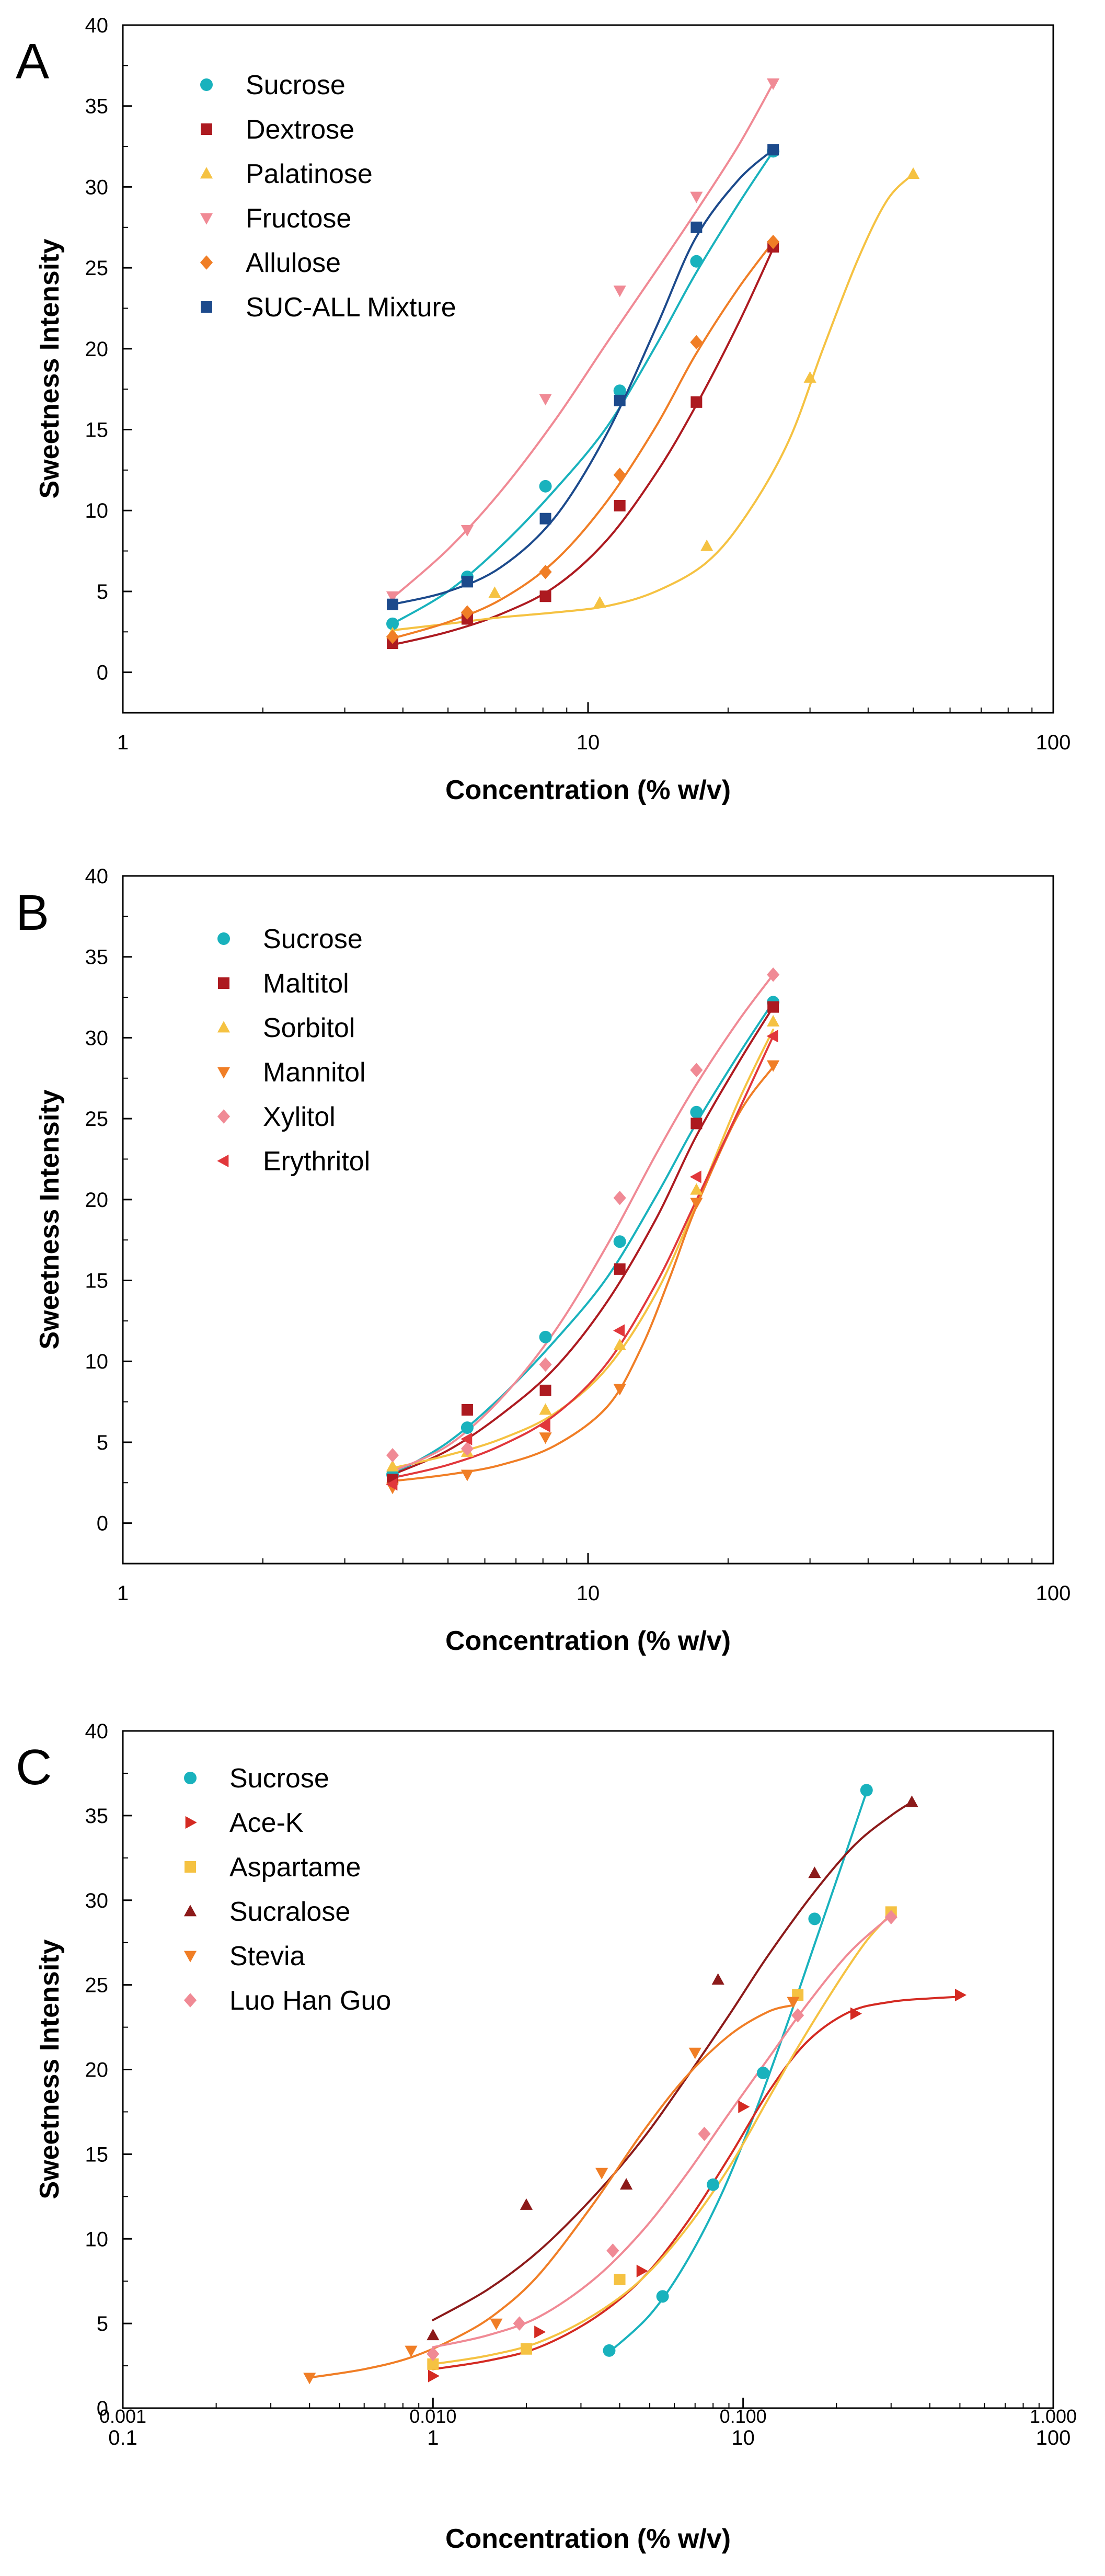 This screenshot has width=1105, height=2576. Describe the element at coordinates (1053, 2416) in the screenshot. I see `x-tick-label-upper: 1.000` at that location.